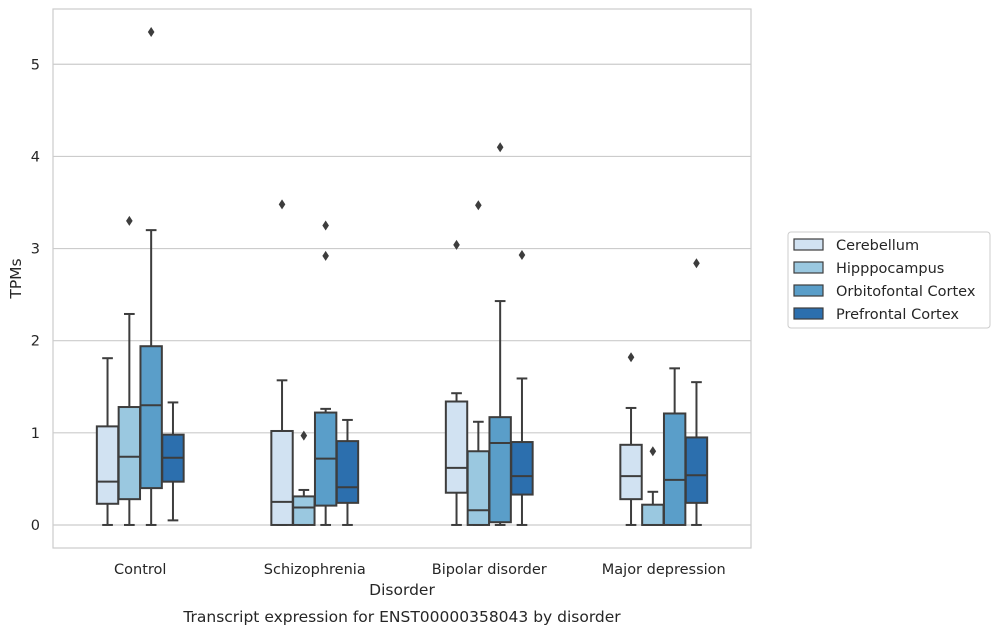 This screenshot has height=638, width=999. What do you see at coordinates (35, 157) in the screenshot?
I see `y-tick-label: 4` at bounding box center [35, 157].